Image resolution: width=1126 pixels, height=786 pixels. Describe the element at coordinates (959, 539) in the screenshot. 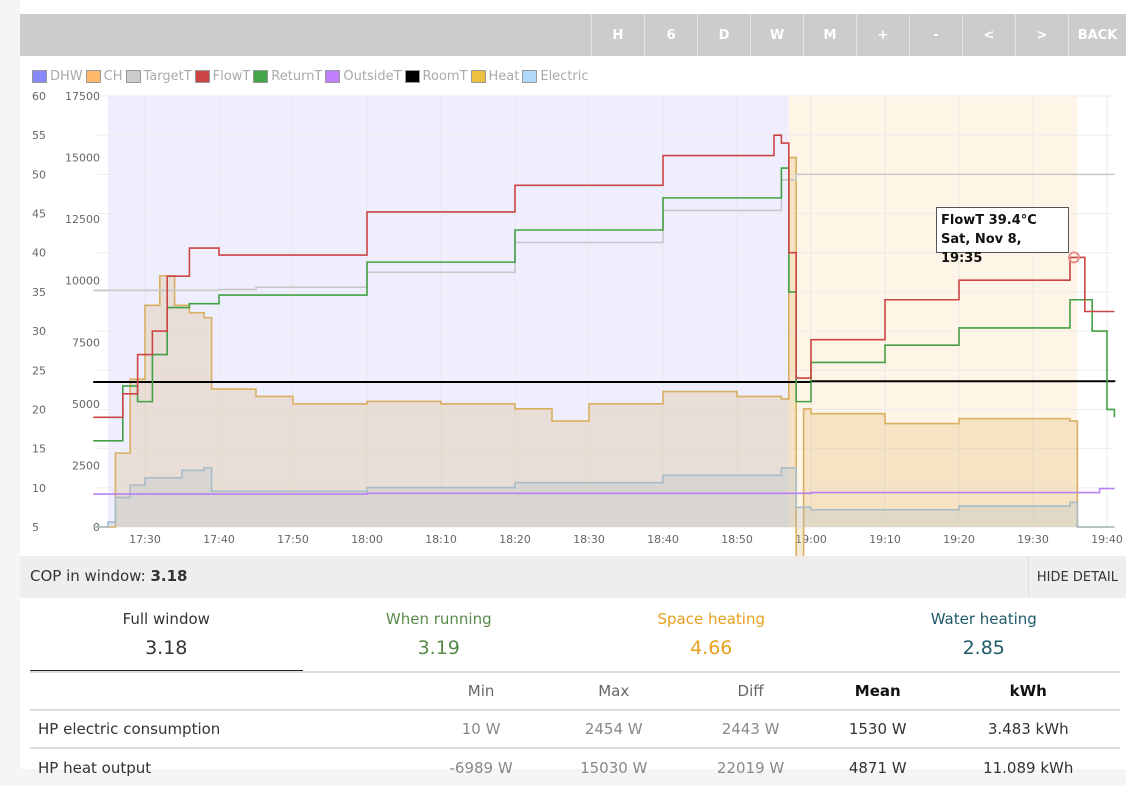

I see `x-tick-label: 19:20` at that location.